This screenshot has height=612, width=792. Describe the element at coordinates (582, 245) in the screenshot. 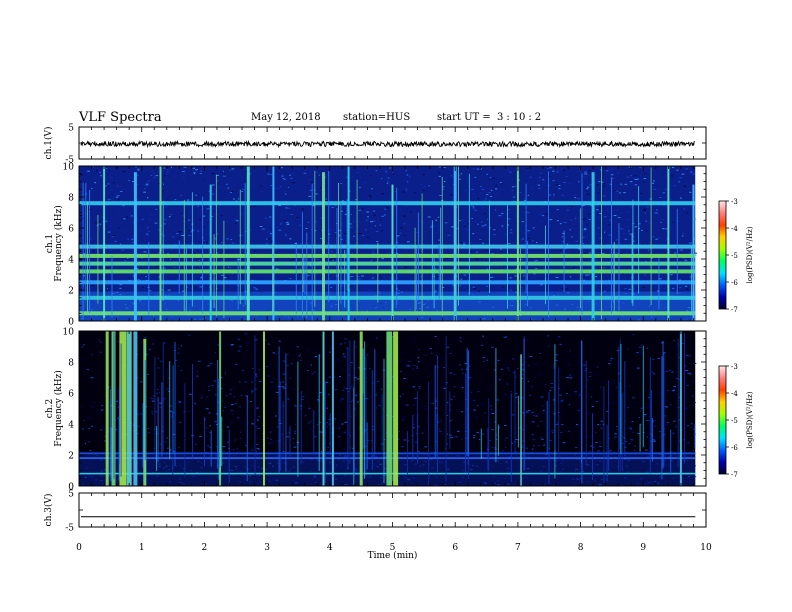

I see `ch1-spectrogram-streak` at that location.